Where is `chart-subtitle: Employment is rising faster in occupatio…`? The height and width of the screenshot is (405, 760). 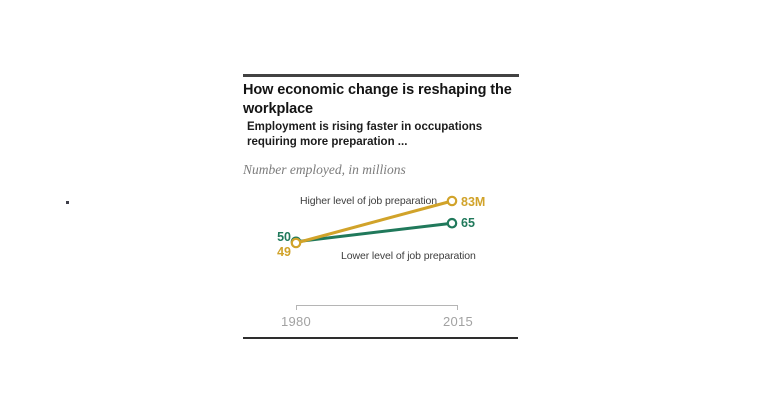
chart-subtitle: Employment is rising faster in occupatio… is located at coordinates (387, 135).